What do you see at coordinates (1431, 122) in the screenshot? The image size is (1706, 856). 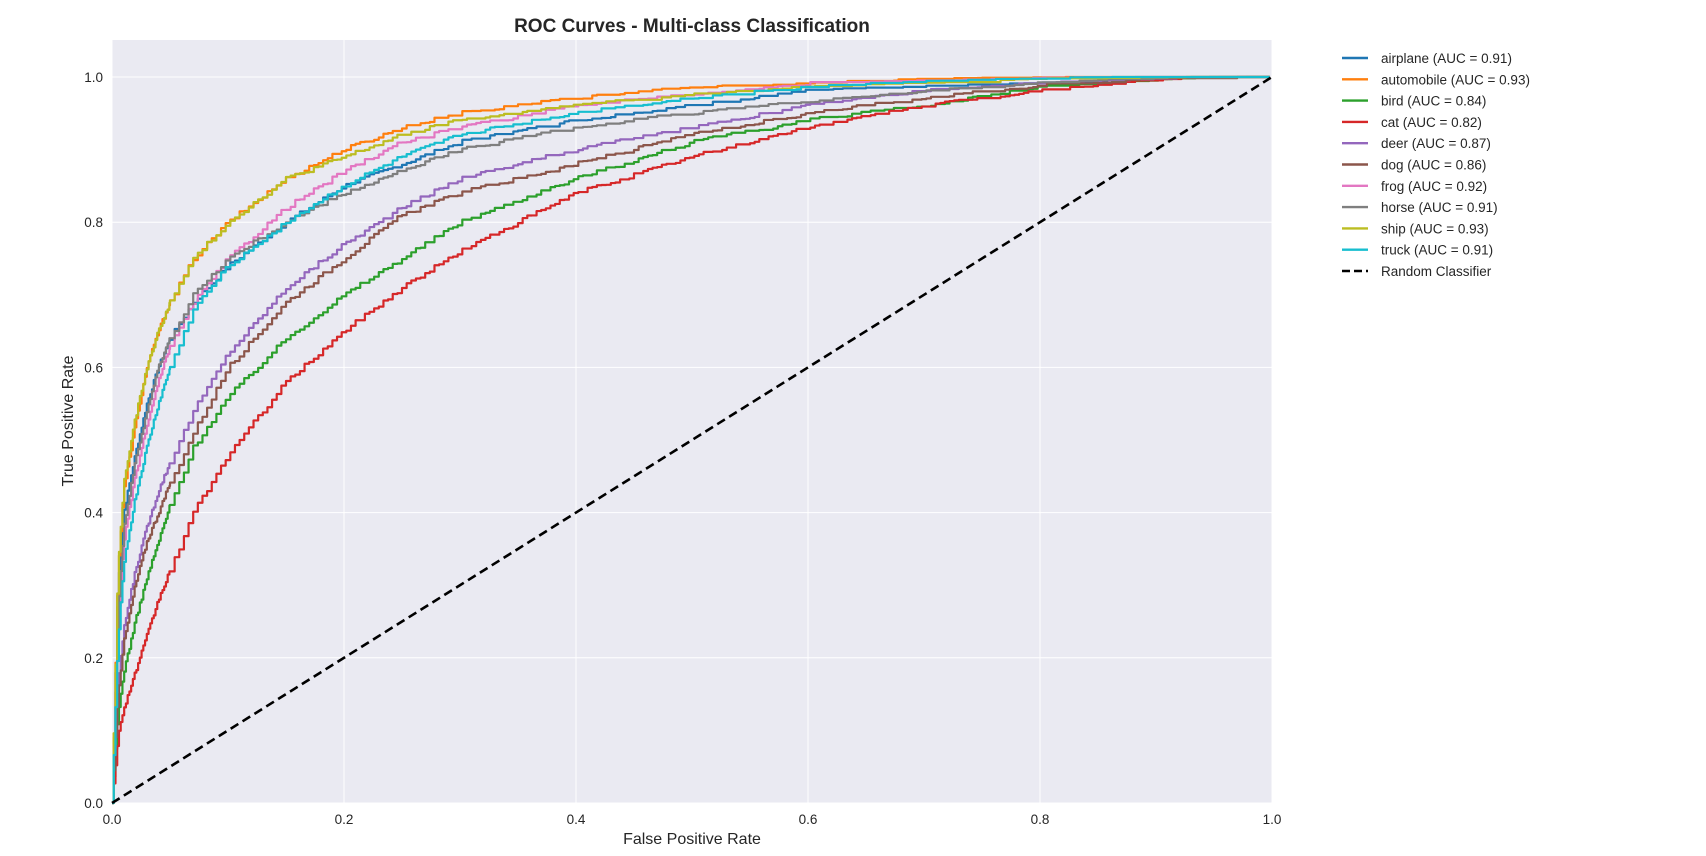 I see `legend-label: cat (AUC = 0.82)` at bounding box center [1431, 122].